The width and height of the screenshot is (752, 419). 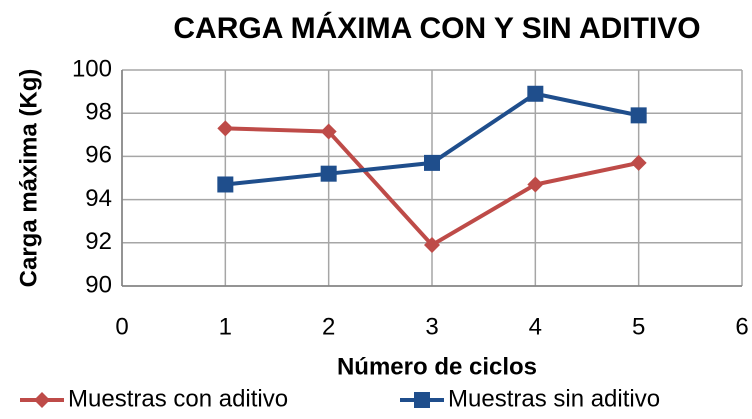 What do you see at coordinates (98, 112) in the screenshot?
I see `y-tick-label: 98` at bounding box center [98, 112].